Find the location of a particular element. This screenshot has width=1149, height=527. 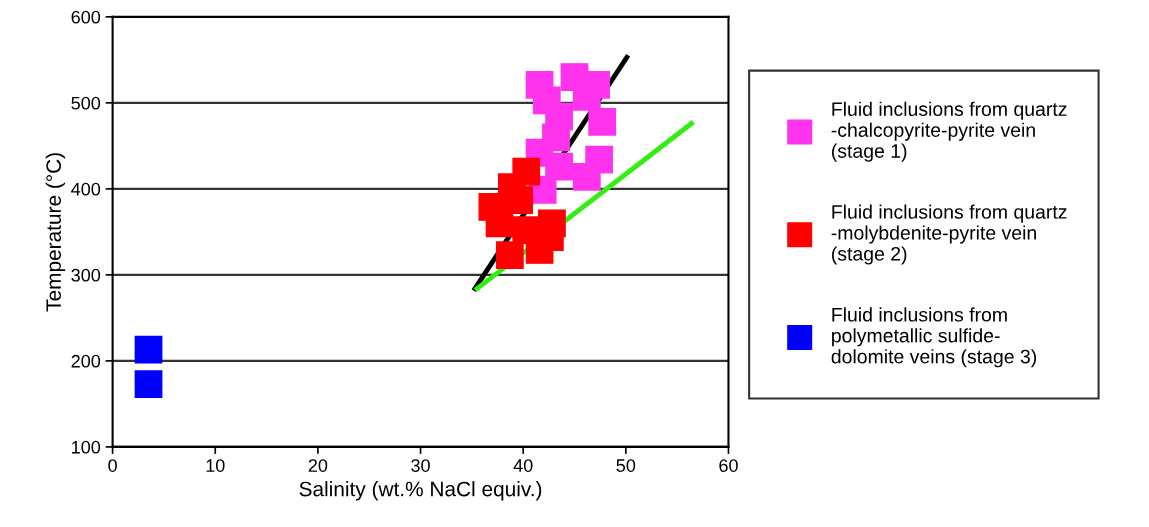

y-tick-label: 300 is located at coordinates (86, 275).